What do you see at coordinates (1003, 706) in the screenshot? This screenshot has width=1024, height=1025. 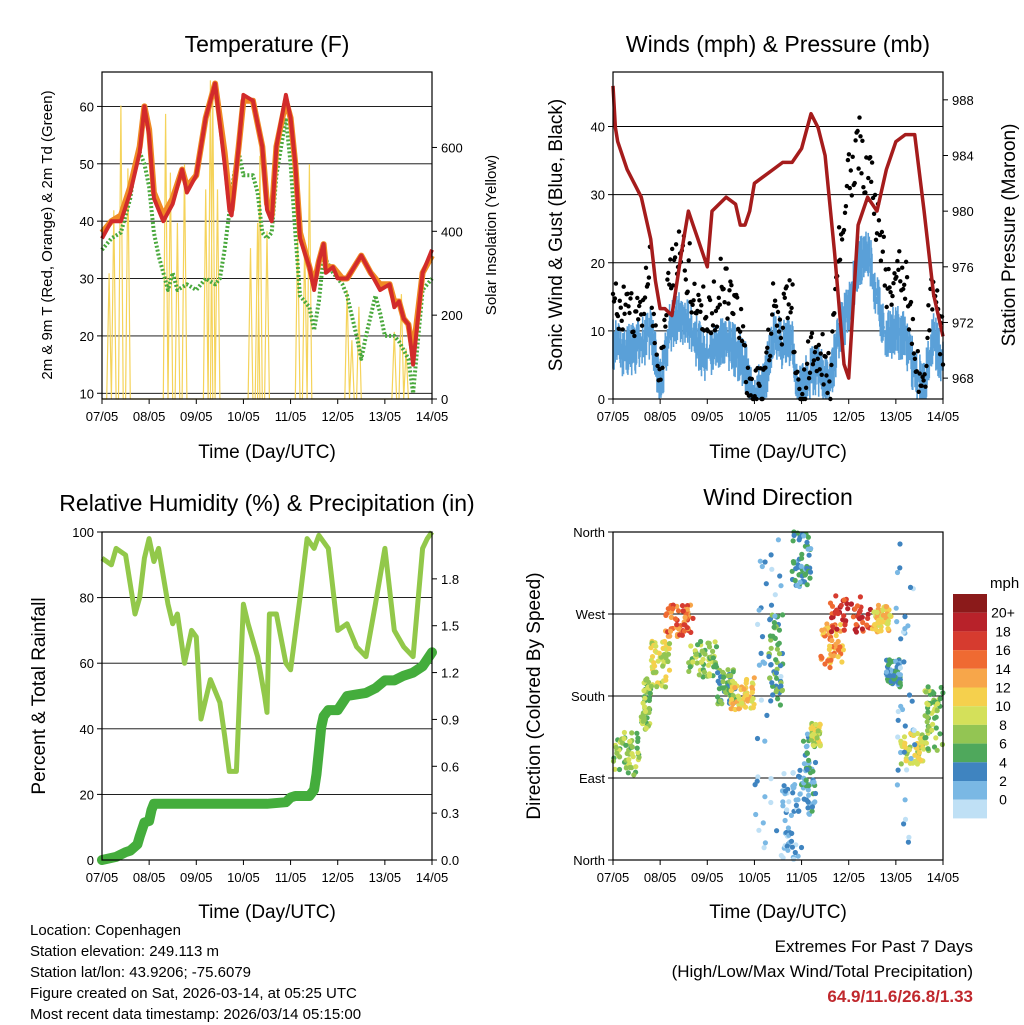 I see `colorbar-label: 10` at bounding box center [1003, 706].